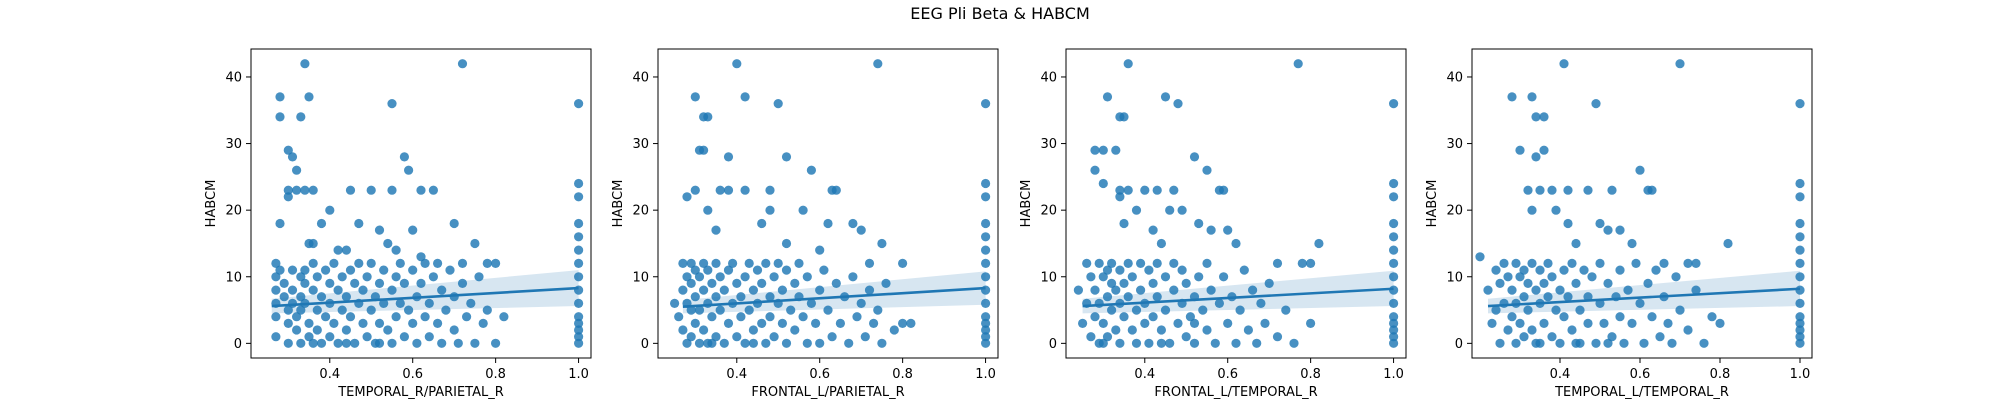 This screenshot has height=400, width=2000. I want to click on y-tick-label: 20, so click(640, 211).